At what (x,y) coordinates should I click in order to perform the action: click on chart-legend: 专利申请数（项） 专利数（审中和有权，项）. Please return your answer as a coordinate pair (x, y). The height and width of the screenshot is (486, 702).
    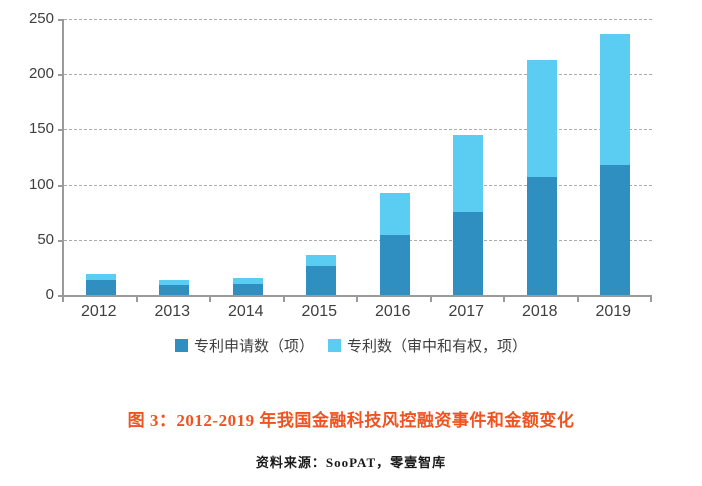
    Looking at the image, I should click on (351, 345).